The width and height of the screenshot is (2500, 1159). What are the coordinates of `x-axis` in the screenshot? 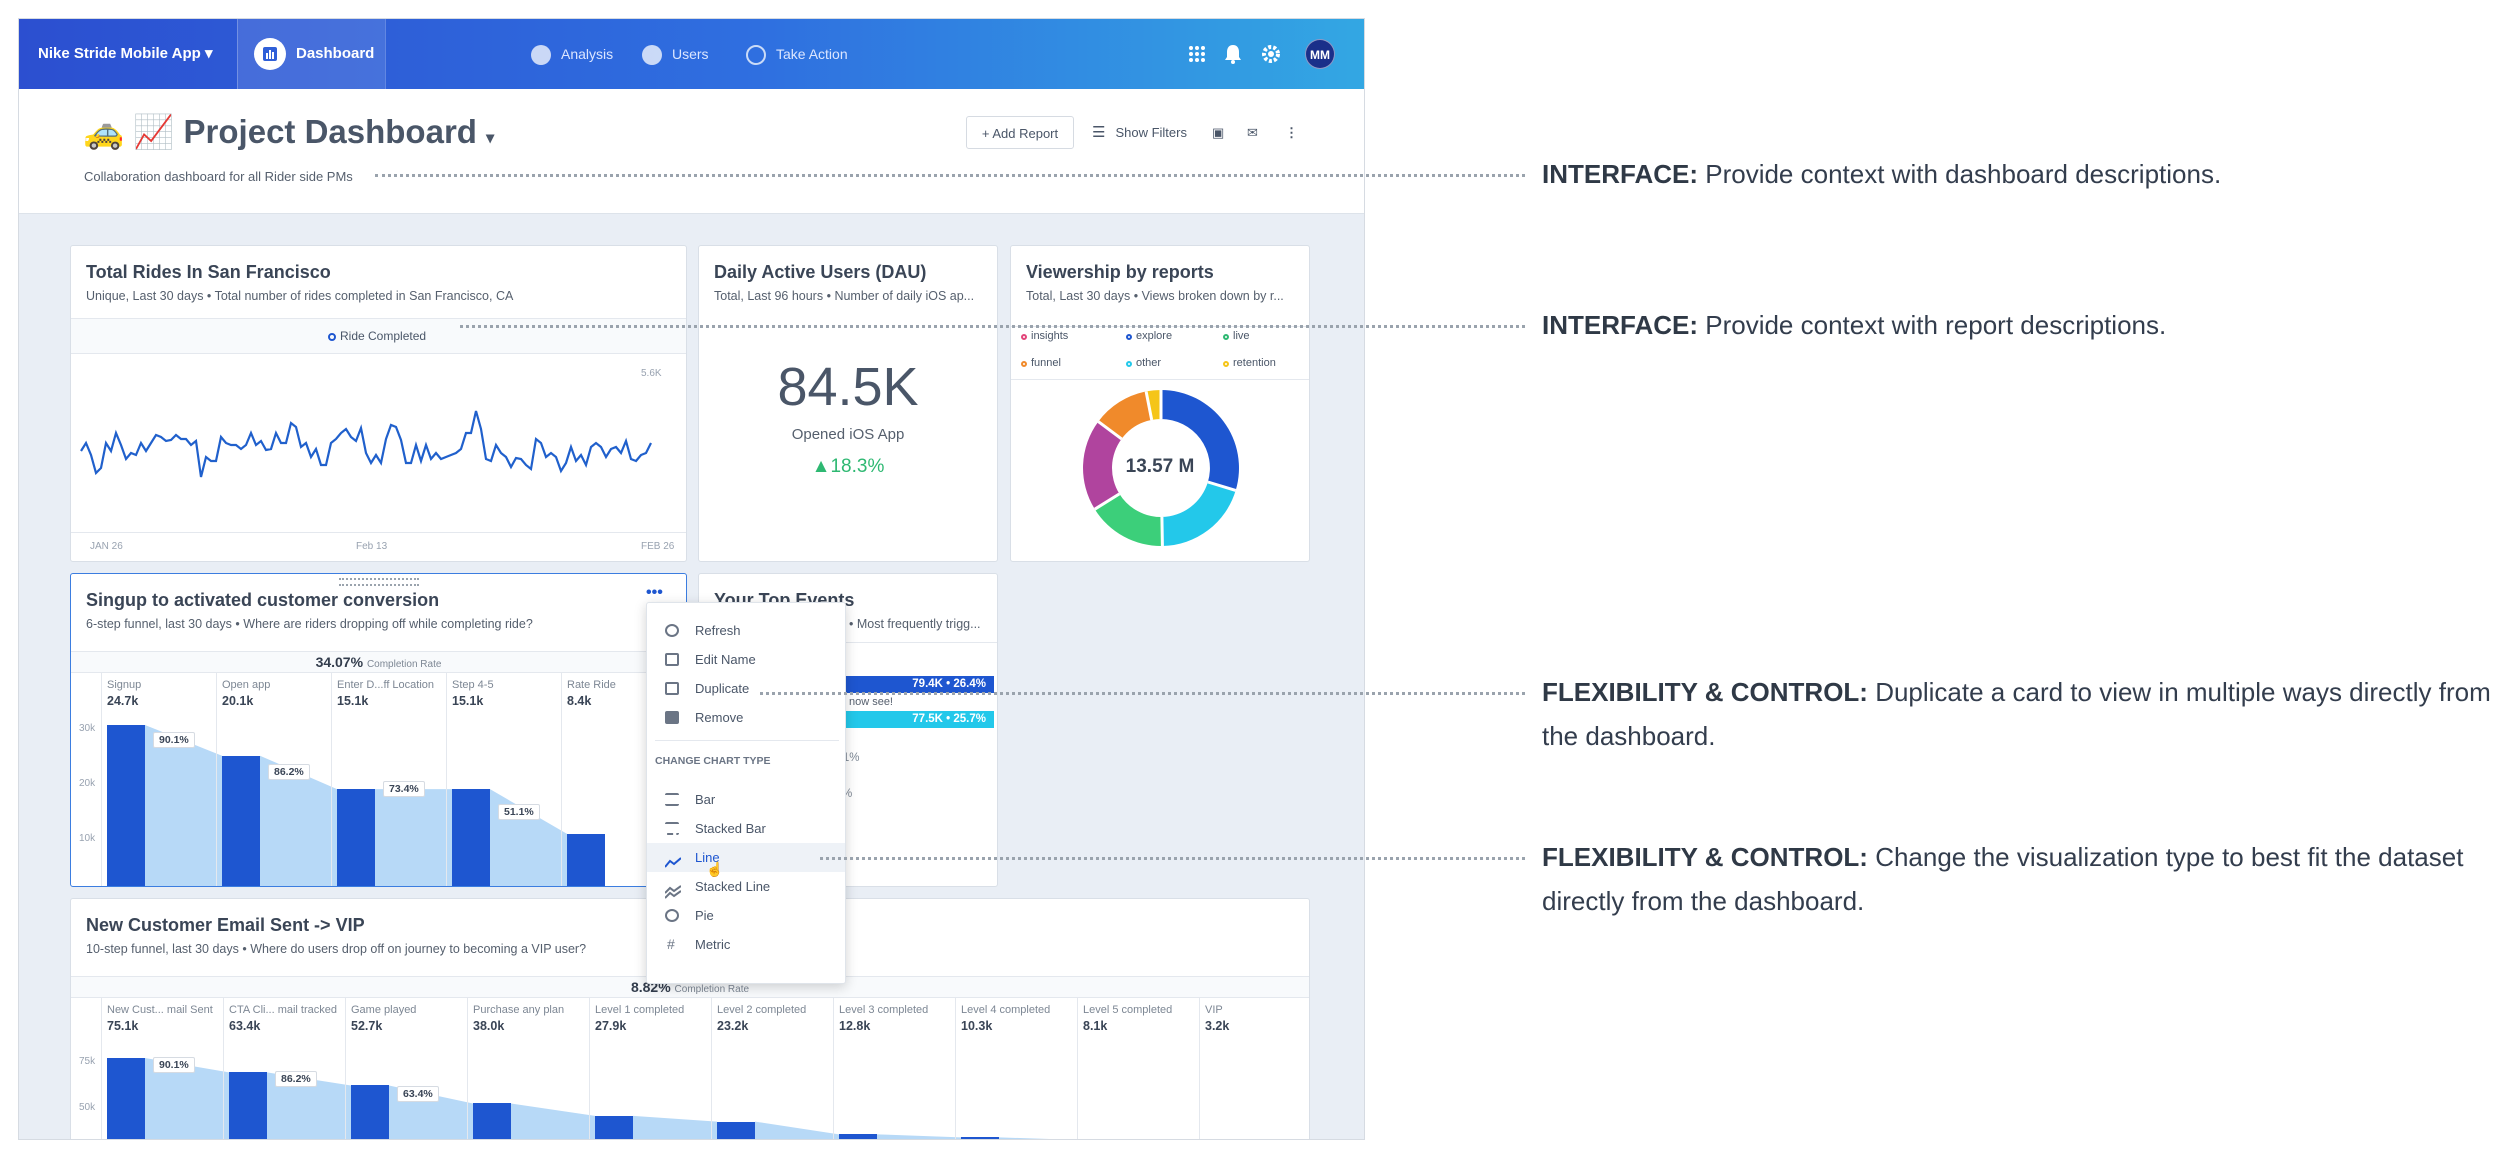 It's located at (378, 532).